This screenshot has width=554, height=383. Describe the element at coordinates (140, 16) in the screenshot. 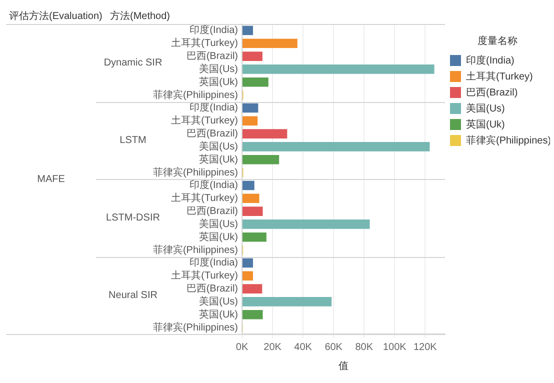

I see `text: 方法(Method)` at that location.